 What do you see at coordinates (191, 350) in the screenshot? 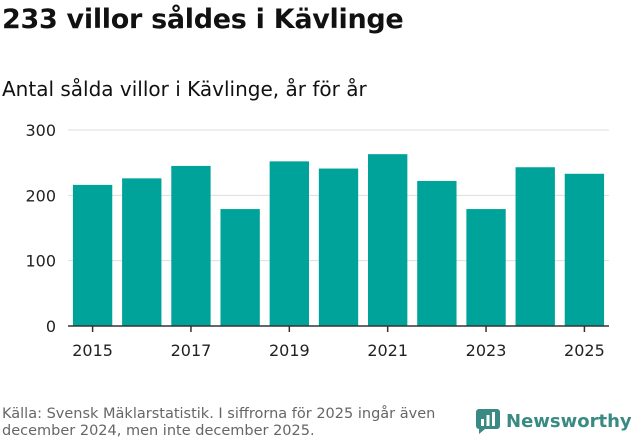
I see `x-tick-label: 2017` at bounding box center [191, 350].